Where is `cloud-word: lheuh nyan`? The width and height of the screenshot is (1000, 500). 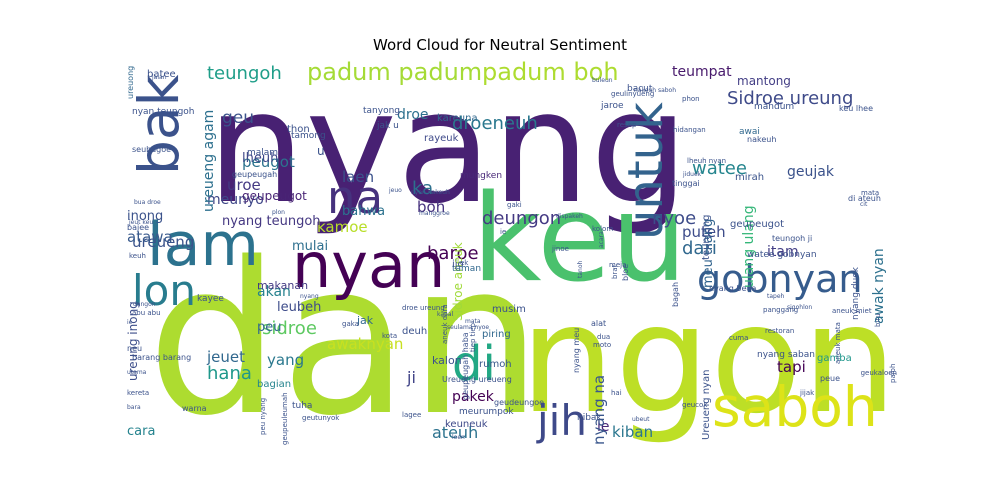
cloud-word: lheuh nyan is located at coordinates (707, 161).